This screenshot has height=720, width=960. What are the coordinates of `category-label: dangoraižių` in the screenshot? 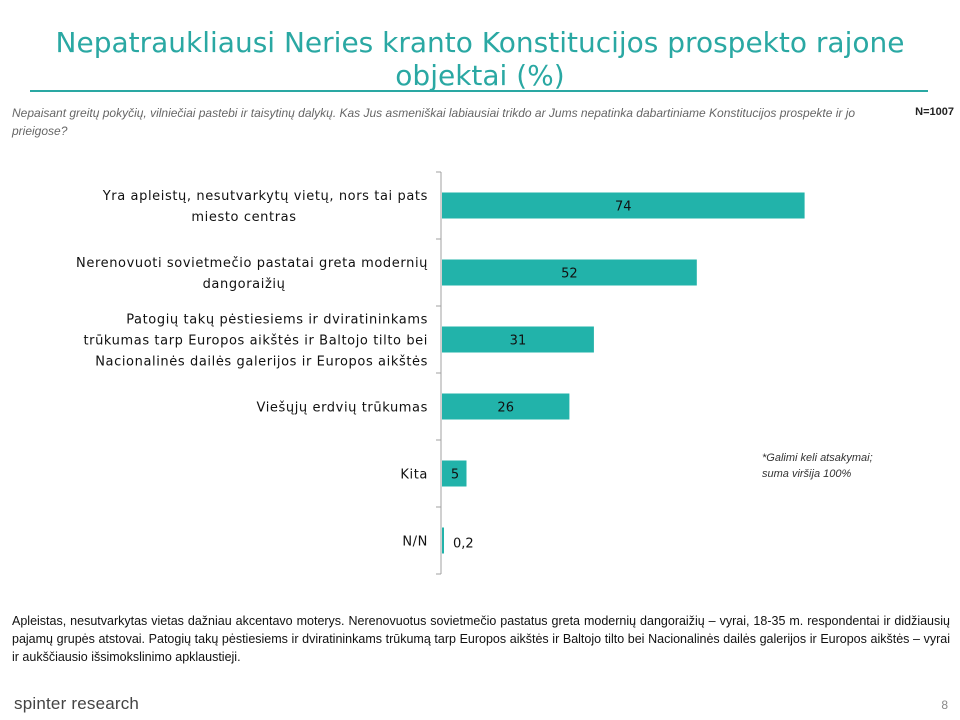 It's located at (244, 284).